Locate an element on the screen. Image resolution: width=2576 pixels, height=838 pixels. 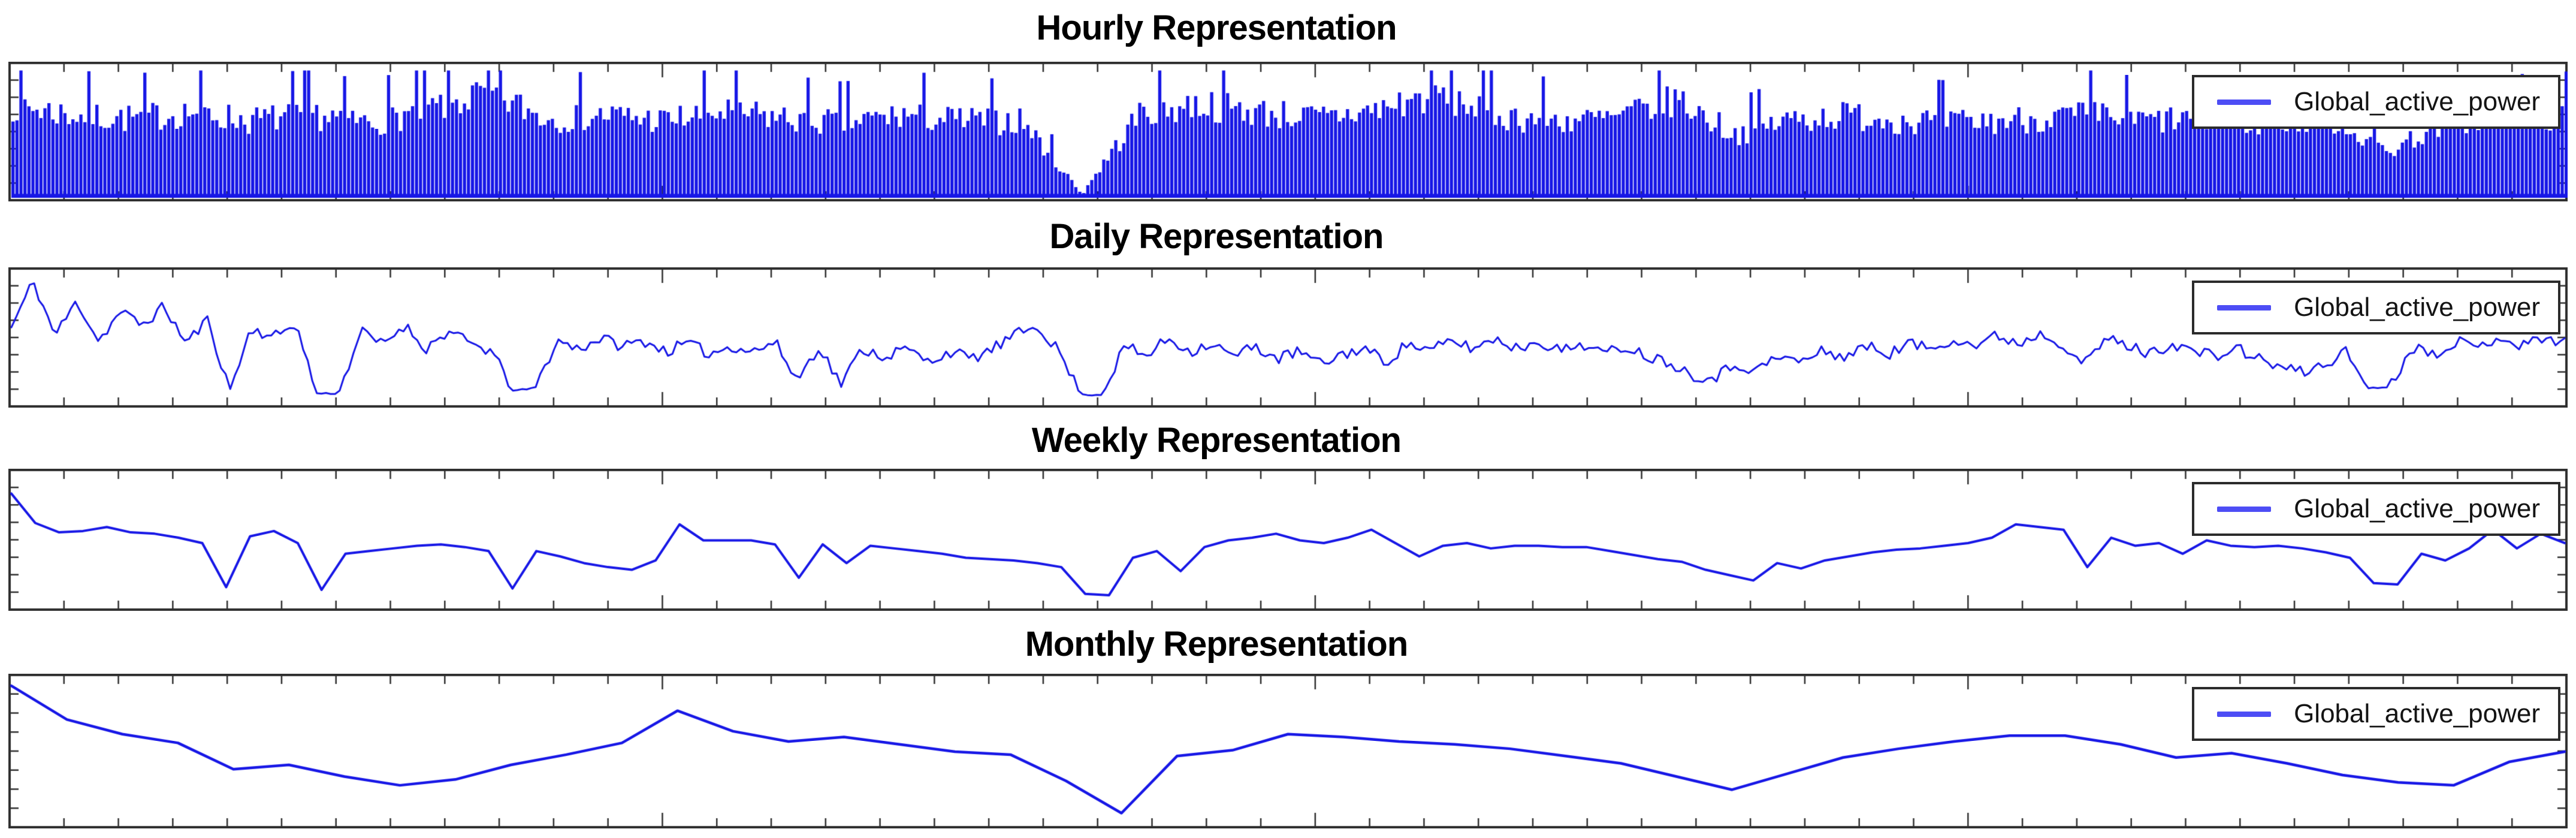
chart-title-hourly: Hourly Representation is located at coordinates (1217, 28).